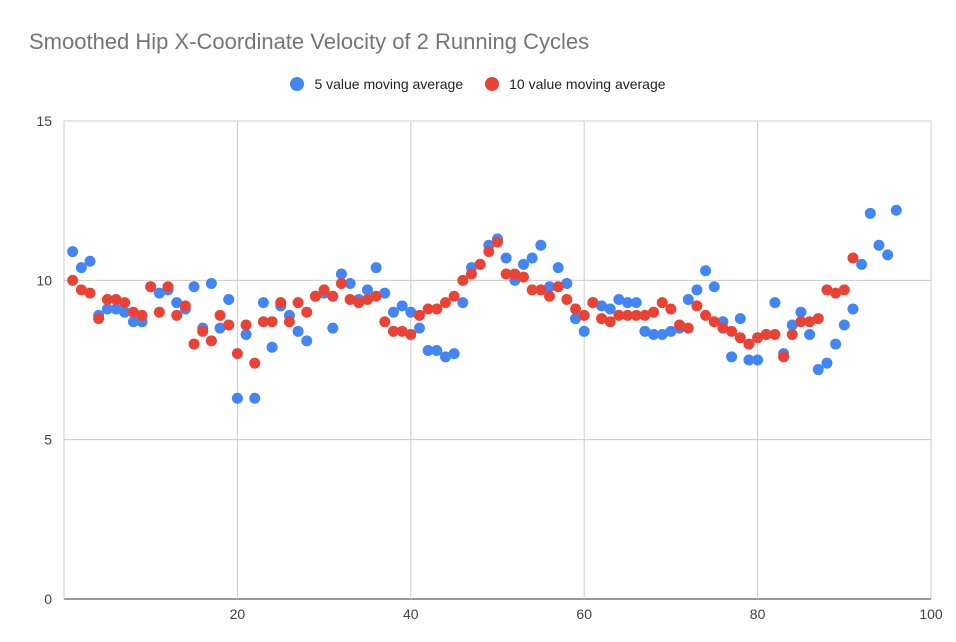 The height and width of the screenshot is (642, 956). What do you see at coordinates (48, 440) in the screenshot?
I see `y-tick-label: 5` at bounding box center [48, 440].